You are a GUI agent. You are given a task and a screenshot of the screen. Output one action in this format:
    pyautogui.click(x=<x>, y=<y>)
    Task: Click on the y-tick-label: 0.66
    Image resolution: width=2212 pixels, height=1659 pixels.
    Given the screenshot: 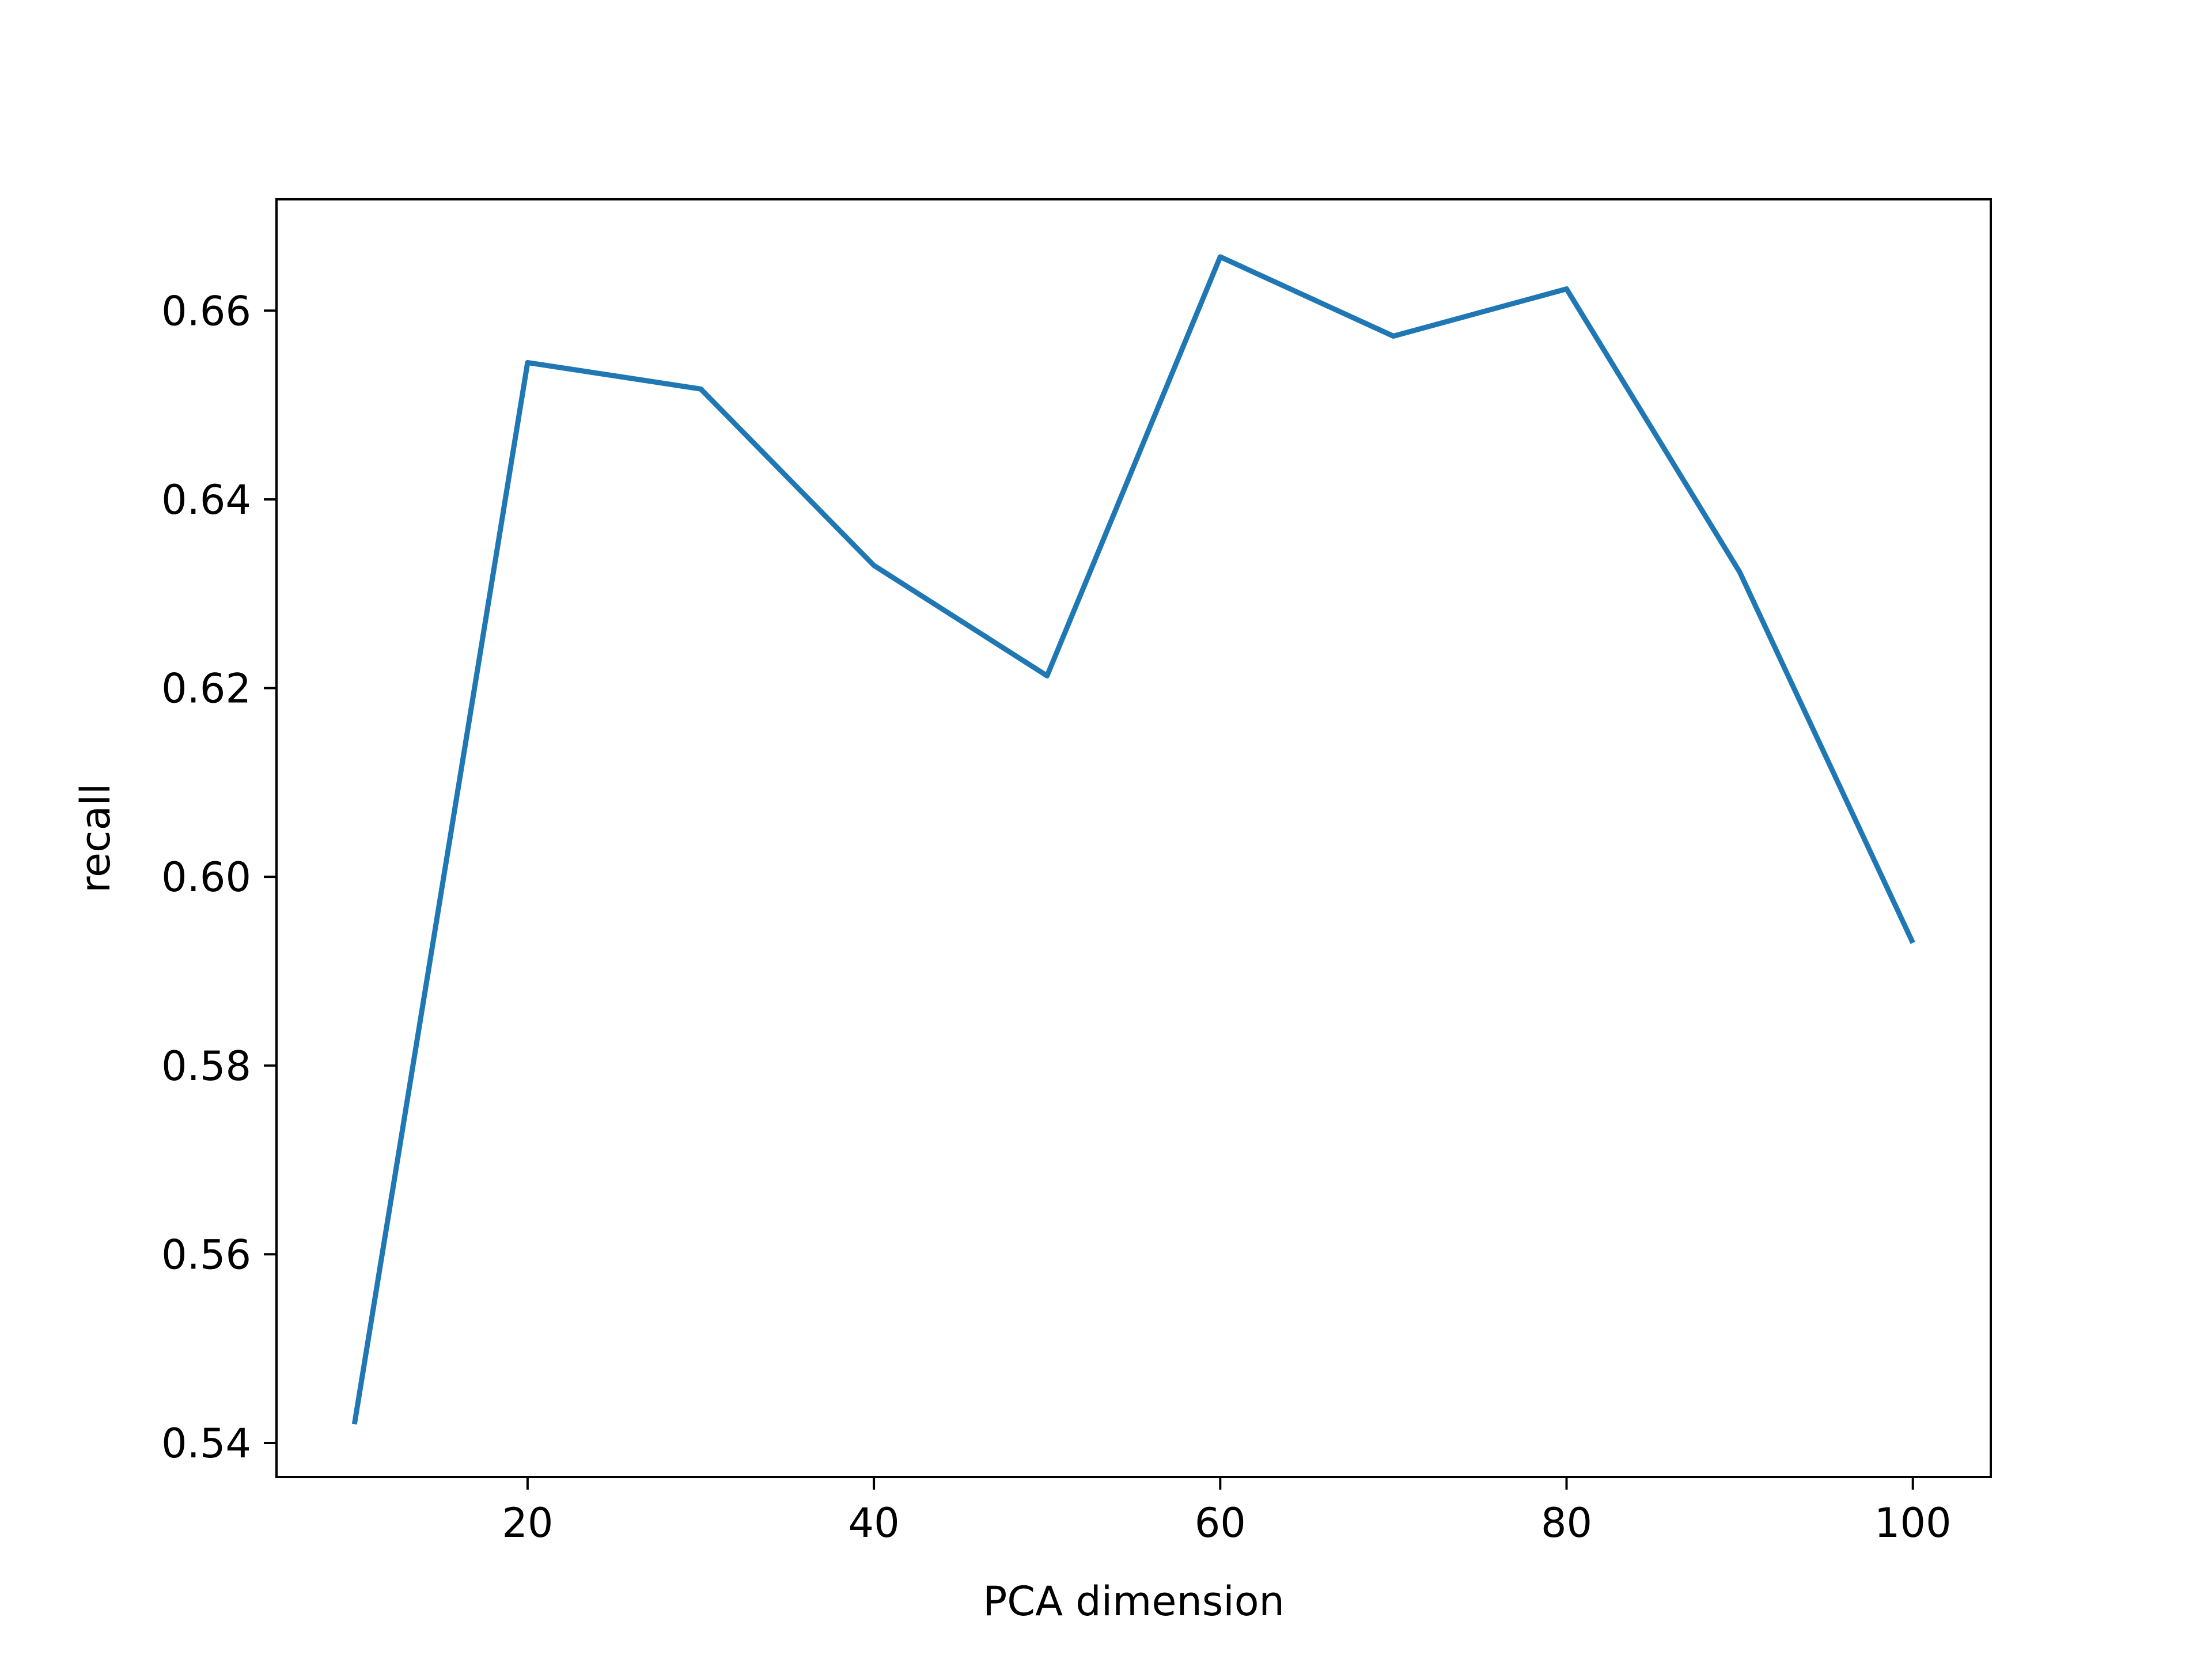 What is the action you would take?
    pyautogui.click(x=206, y=311)
    